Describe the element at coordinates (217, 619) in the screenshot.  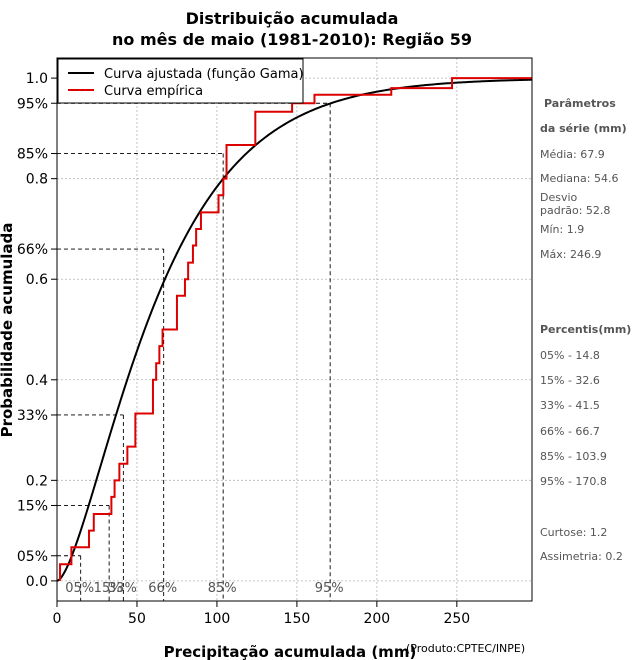
I see `x-tick-label: 100` at that location.